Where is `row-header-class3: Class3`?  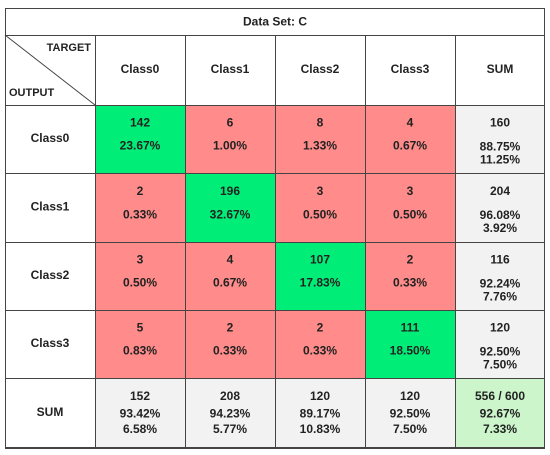 row-header-class3: Class3 is located at coordinates (50, 343).